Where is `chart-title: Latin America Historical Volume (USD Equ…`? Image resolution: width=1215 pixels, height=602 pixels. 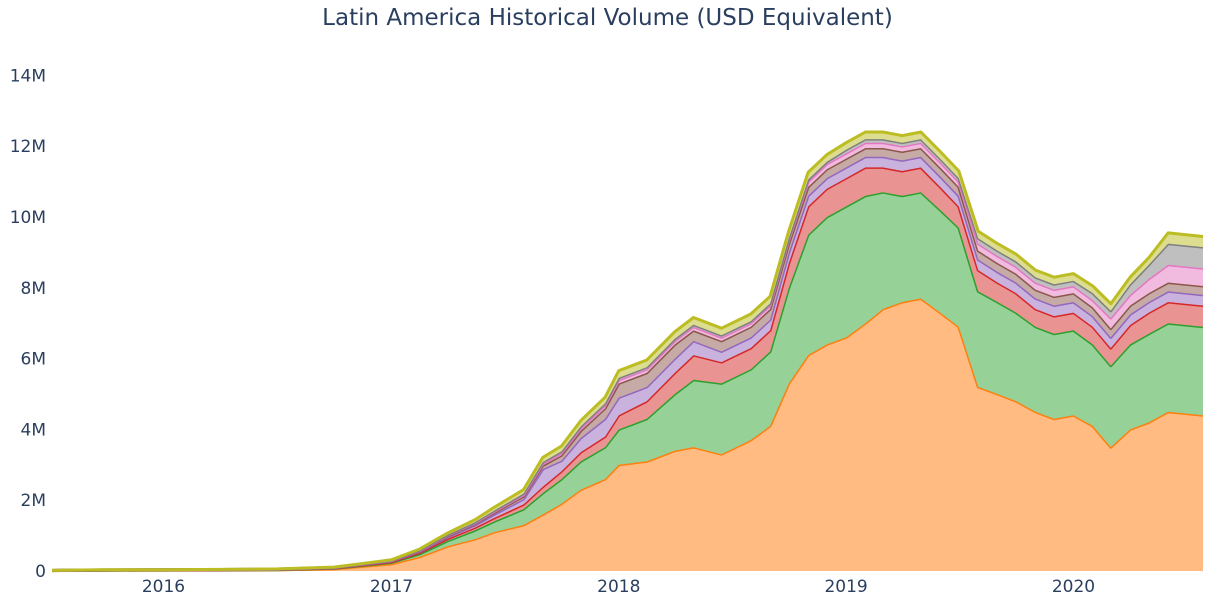 chart-title: Latin America Historical Volume (USD Equ… is located at coordinates (607, 18).